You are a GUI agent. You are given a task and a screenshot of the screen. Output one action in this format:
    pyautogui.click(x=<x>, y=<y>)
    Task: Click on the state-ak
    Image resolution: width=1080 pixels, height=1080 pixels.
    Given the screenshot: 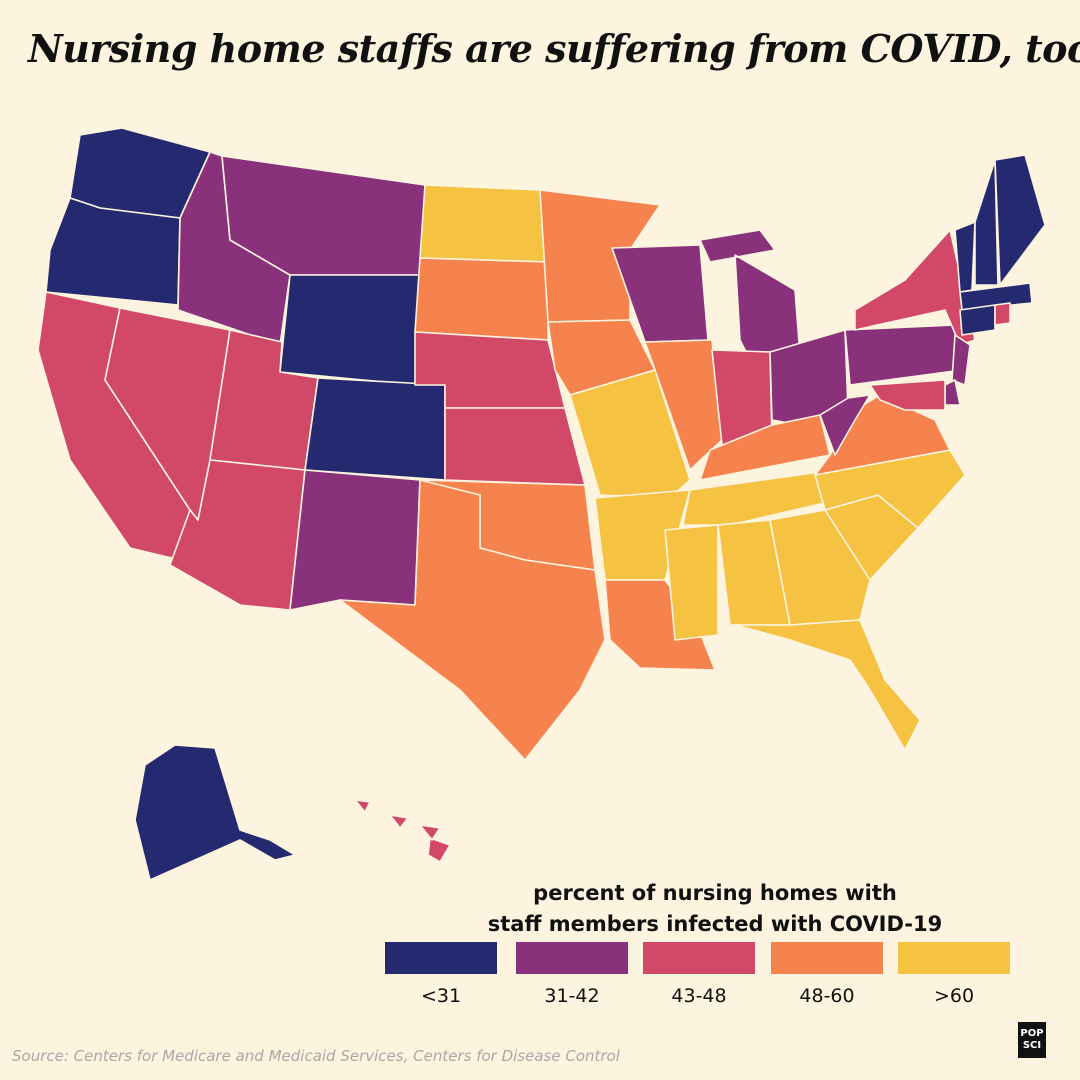 What is the action you would take?
    pyautogui.click(x=215, y=812)
    